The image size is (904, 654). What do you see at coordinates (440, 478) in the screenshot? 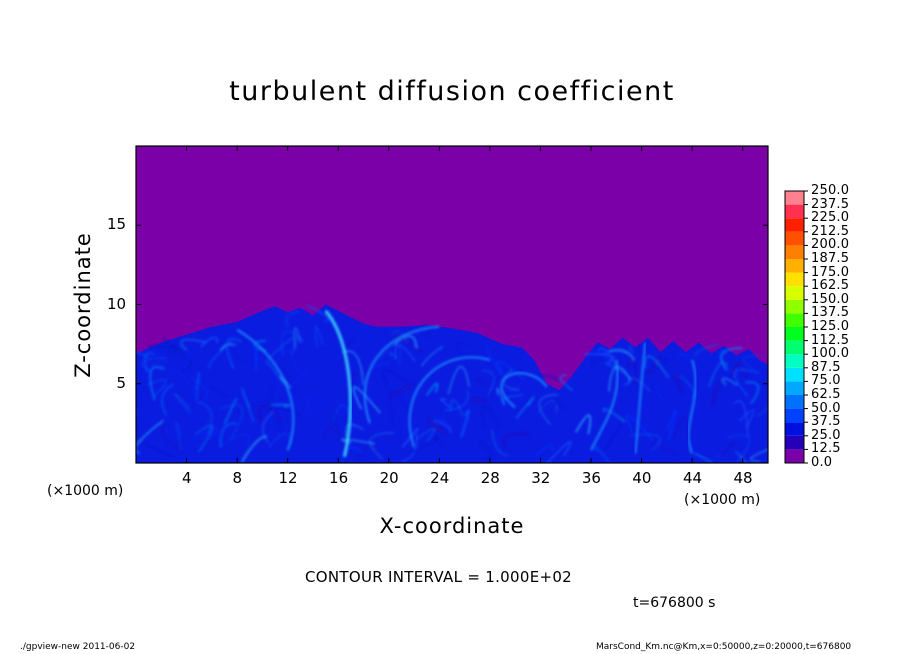
I see `x-tick-label: 24` at bounding box center [440, 478].